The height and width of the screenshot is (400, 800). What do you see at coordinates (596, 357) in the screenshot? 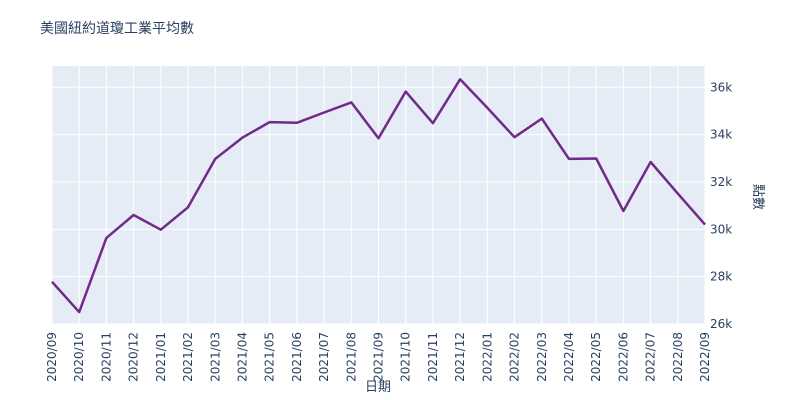
I see `x-tick-label: 2022/05` at bounding box center [596, 357].